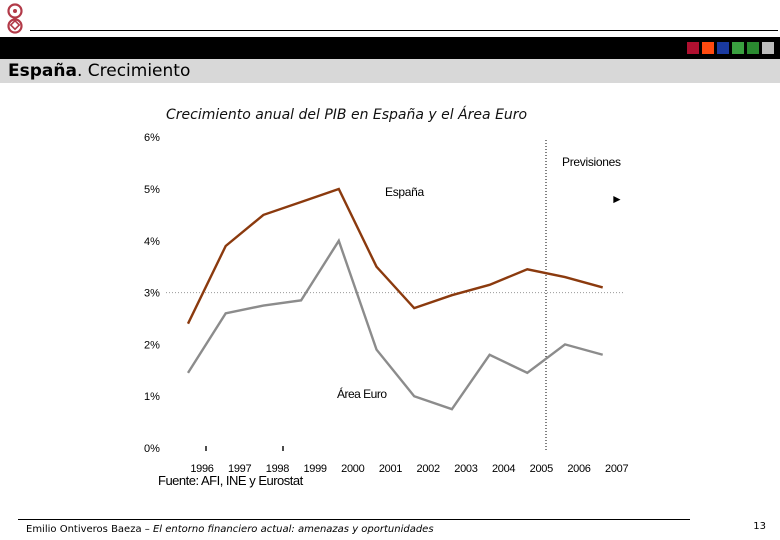 This screenshot has height=540, width=780. I want to click on x-tick-label: 2004, so click(503, 469).